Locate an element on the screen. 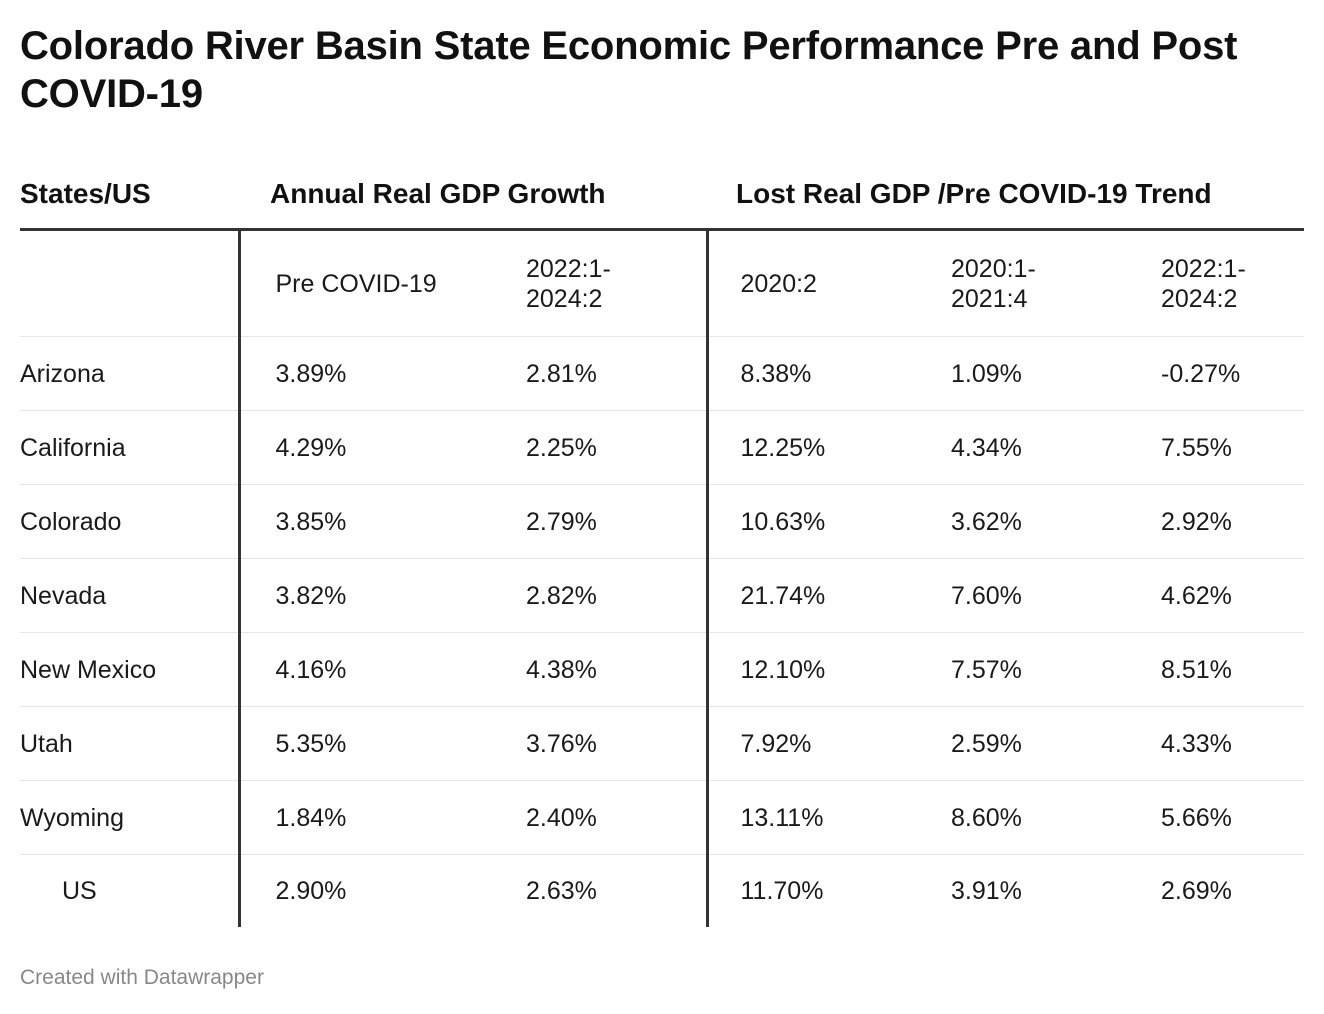 The height and width of the screenshot is (1014, 1324). footer-credit: Created with Datawrapper is located at coordinates (142, 977).